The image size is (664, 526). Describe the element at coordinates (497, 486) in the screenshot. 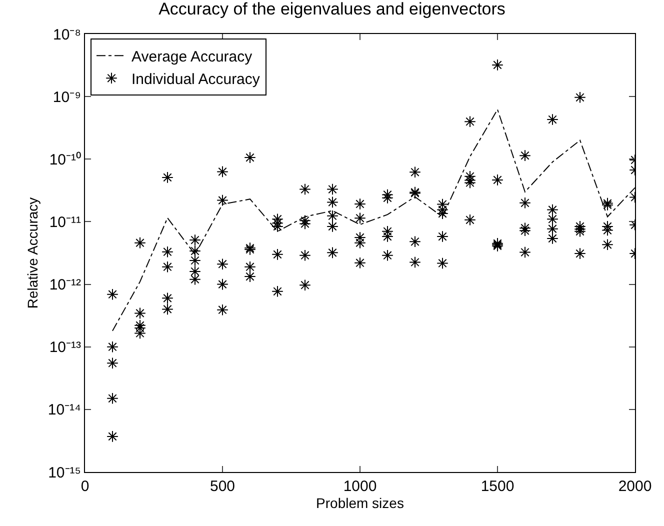

I see `x-tick-label: 1500` at that location.